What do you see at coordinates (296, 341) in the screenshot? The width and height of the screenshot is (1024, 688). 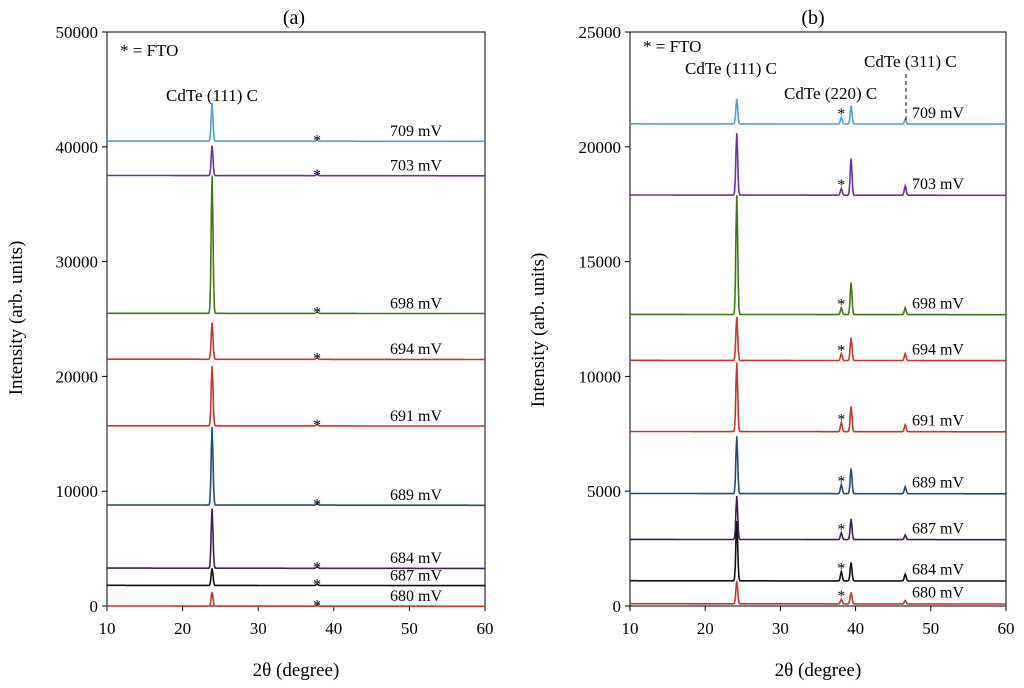 I see `panel-a-series-line-694-mv` at bounding box center [296, 341].